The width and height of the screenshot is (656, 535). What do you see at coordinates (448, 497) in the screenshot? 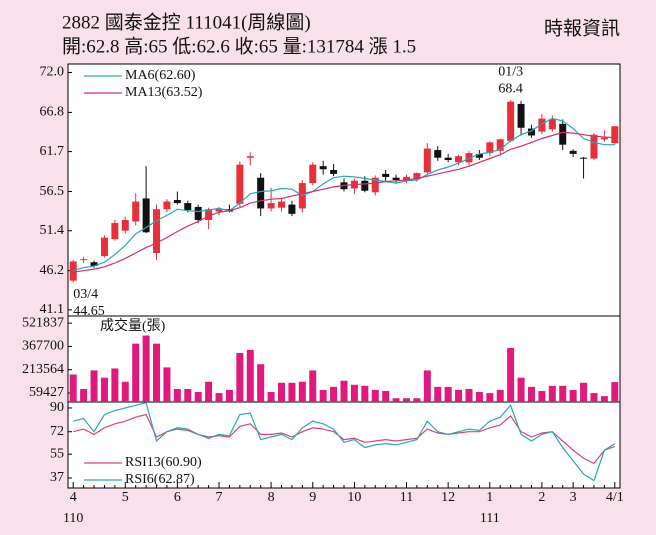
I see `x-tick-label: 12` at bounding box center [448, 497].